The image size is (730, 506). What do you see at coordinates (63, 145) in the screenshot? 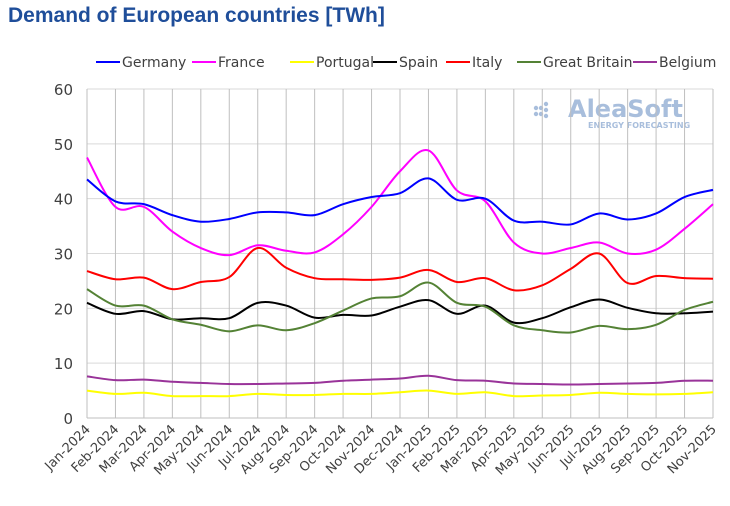
I see `y-tick-label: 50` at bounding box center [63, 145].